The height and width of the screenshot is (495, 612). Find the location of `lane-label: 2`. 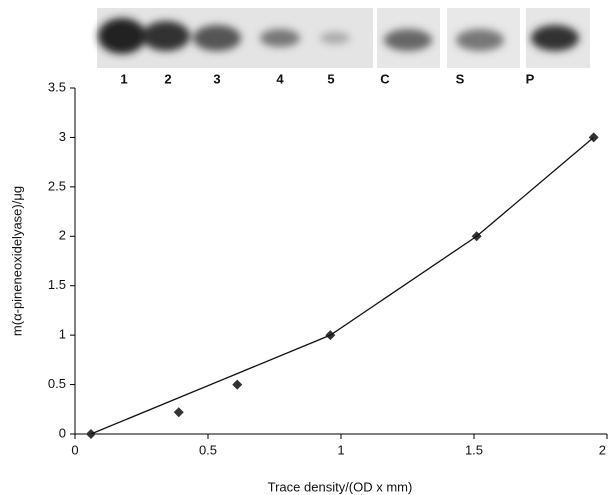

lane-label: 2 is located at coordinates (167, 78).